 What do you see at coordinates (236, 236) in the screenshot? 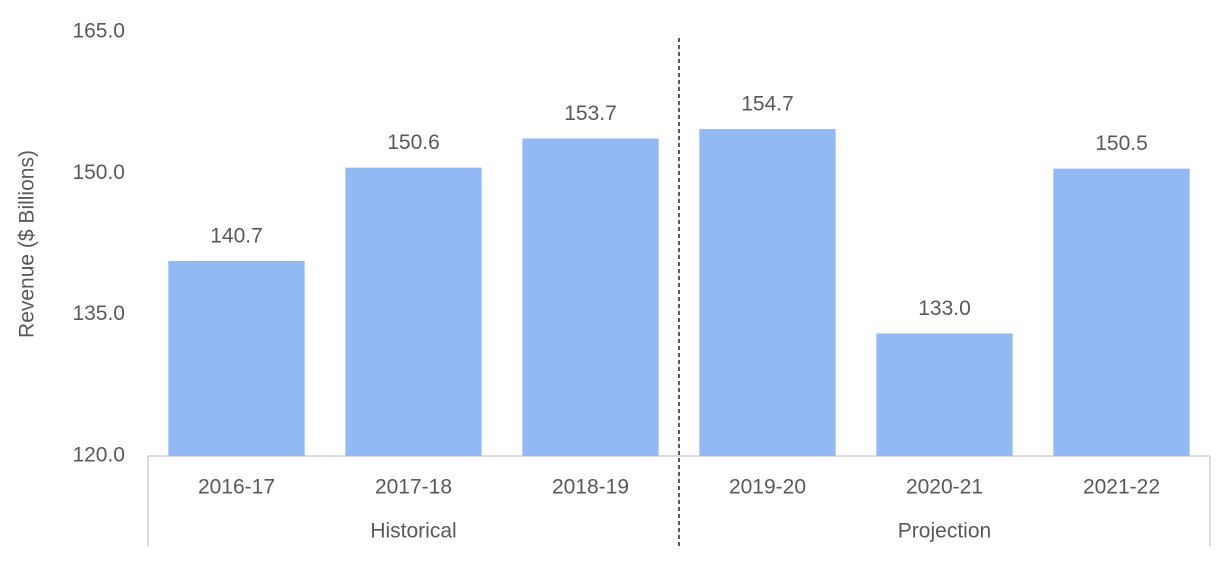
I see `value-label: 140.7` at bounding box center [236, 236].